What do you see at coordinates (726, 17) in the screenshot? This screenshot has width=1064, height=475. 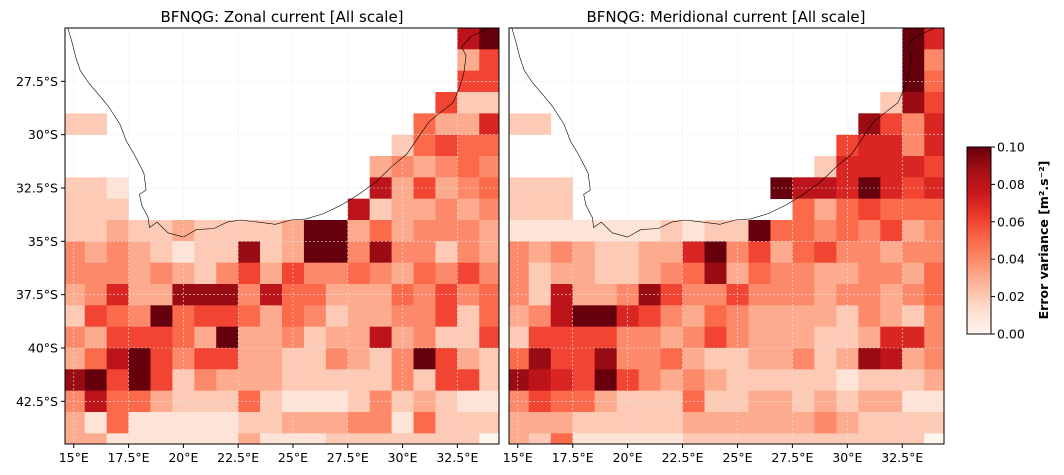 I see `meridional-title: BFNQG: Meridional current [All scale]` at bounding box center [726, 17].